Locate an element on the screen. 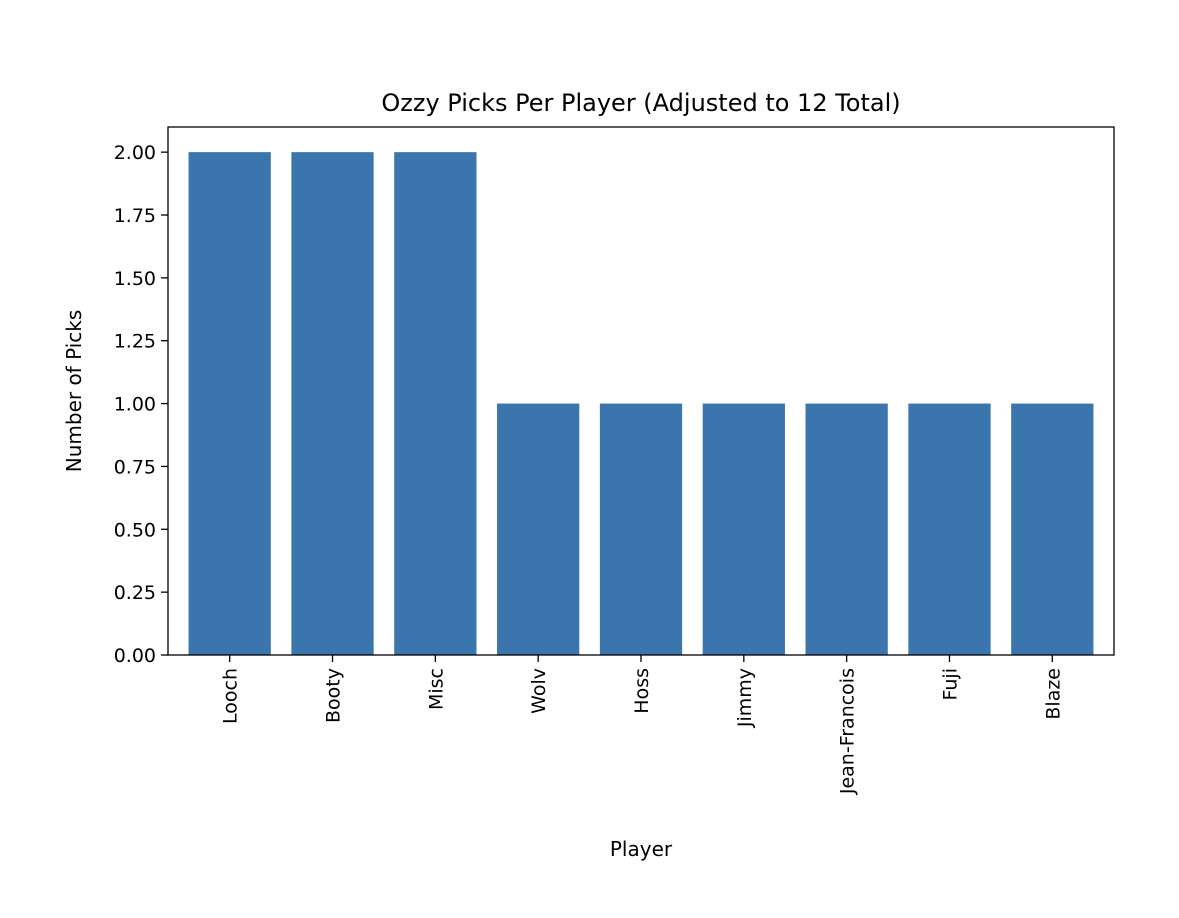 Image resolution: width=1179 pixels, height=918 pixels. x-tick-label: Fuji is located at coordinates (950, 684).